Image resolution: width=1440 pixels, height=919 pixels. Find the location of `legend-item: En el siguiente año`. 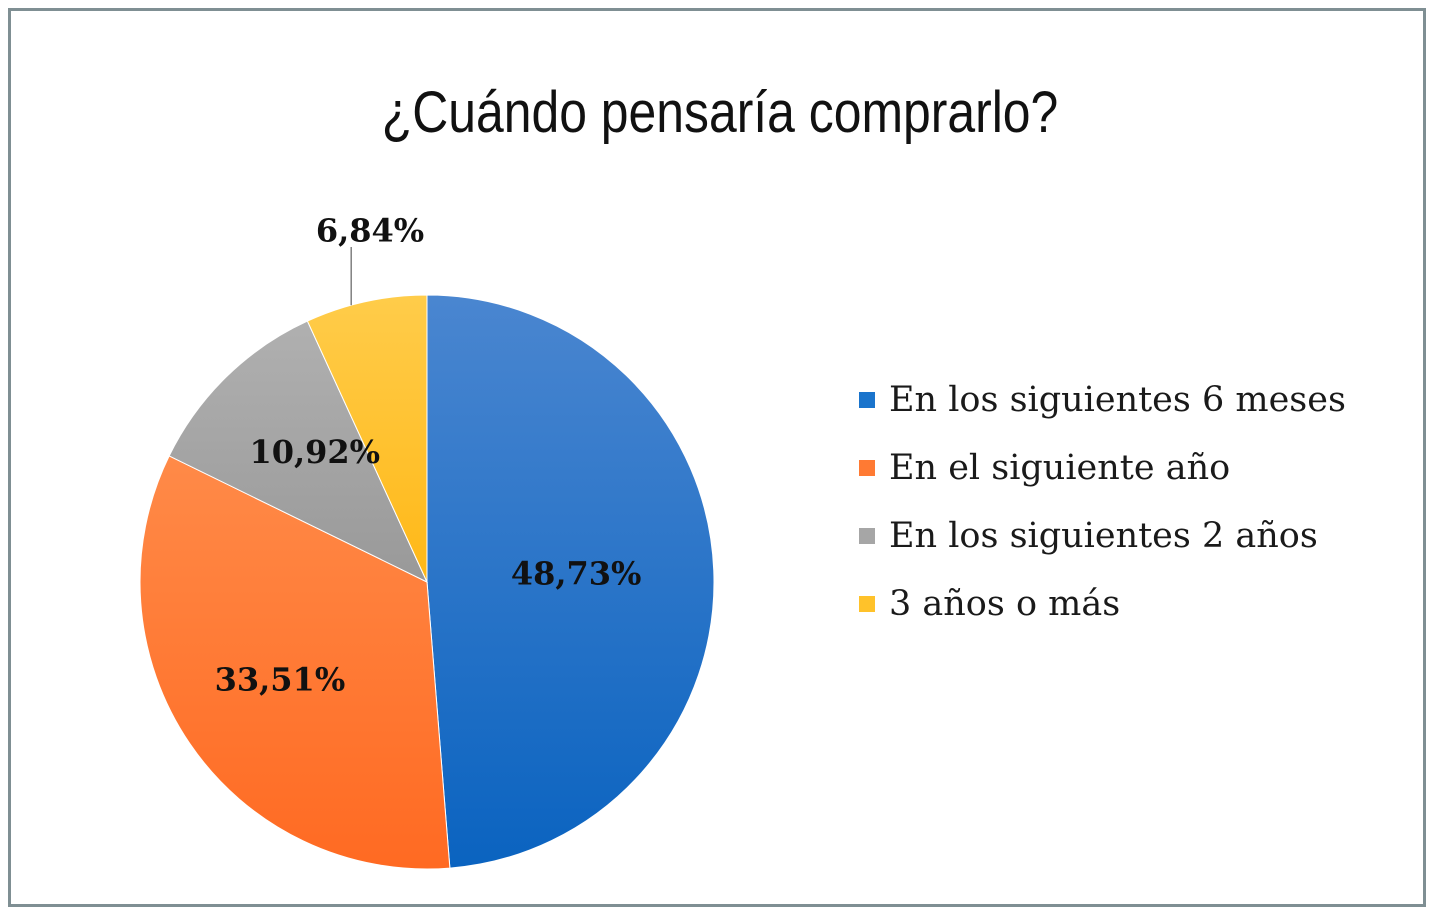

legend-item: En el siguiente año is located at coordinates (1102, 468).